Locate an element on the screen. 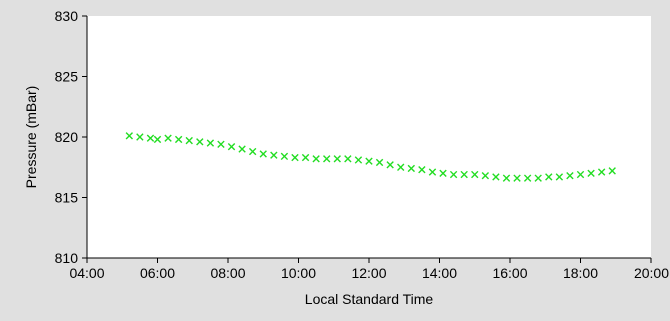  x-tick-label: 08:00 is located at coordinates (227, 273).